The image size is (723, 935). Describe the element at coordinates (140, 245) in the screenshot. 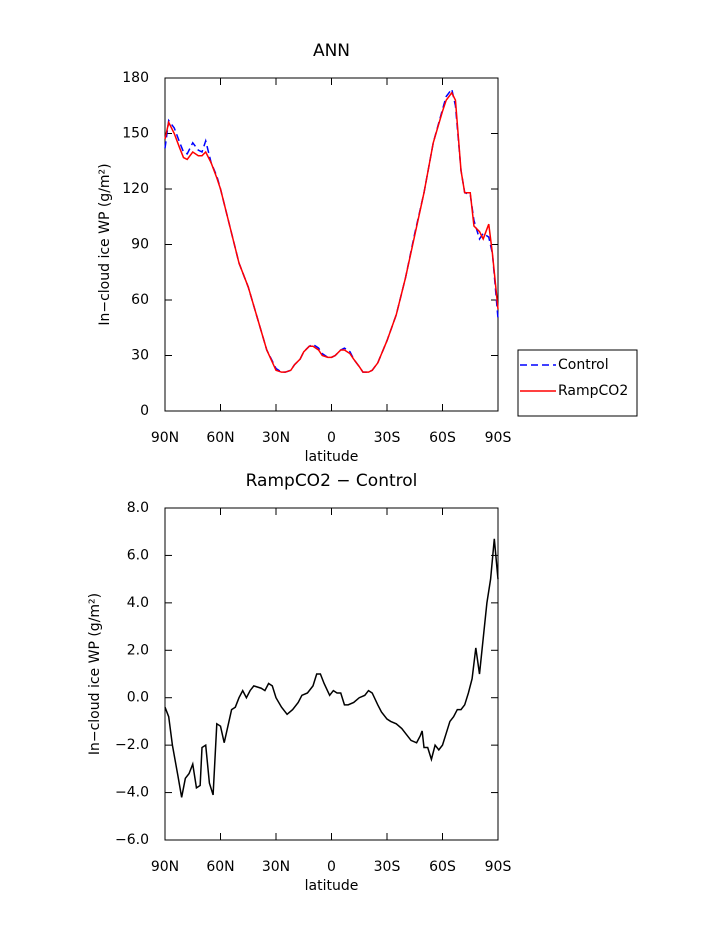

I see `y-tick-label: 90` at that location.